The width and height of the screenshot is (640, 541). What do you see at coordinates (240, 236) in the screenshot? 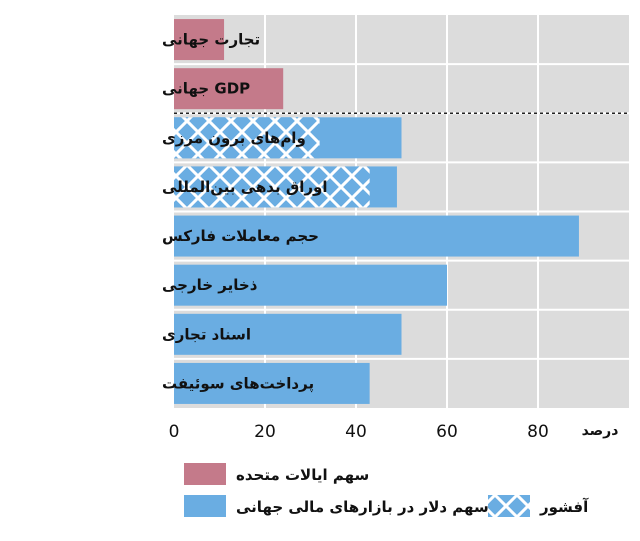
I see `category-label: حجم معاملات فارکس` at bounding box center [240, 236].